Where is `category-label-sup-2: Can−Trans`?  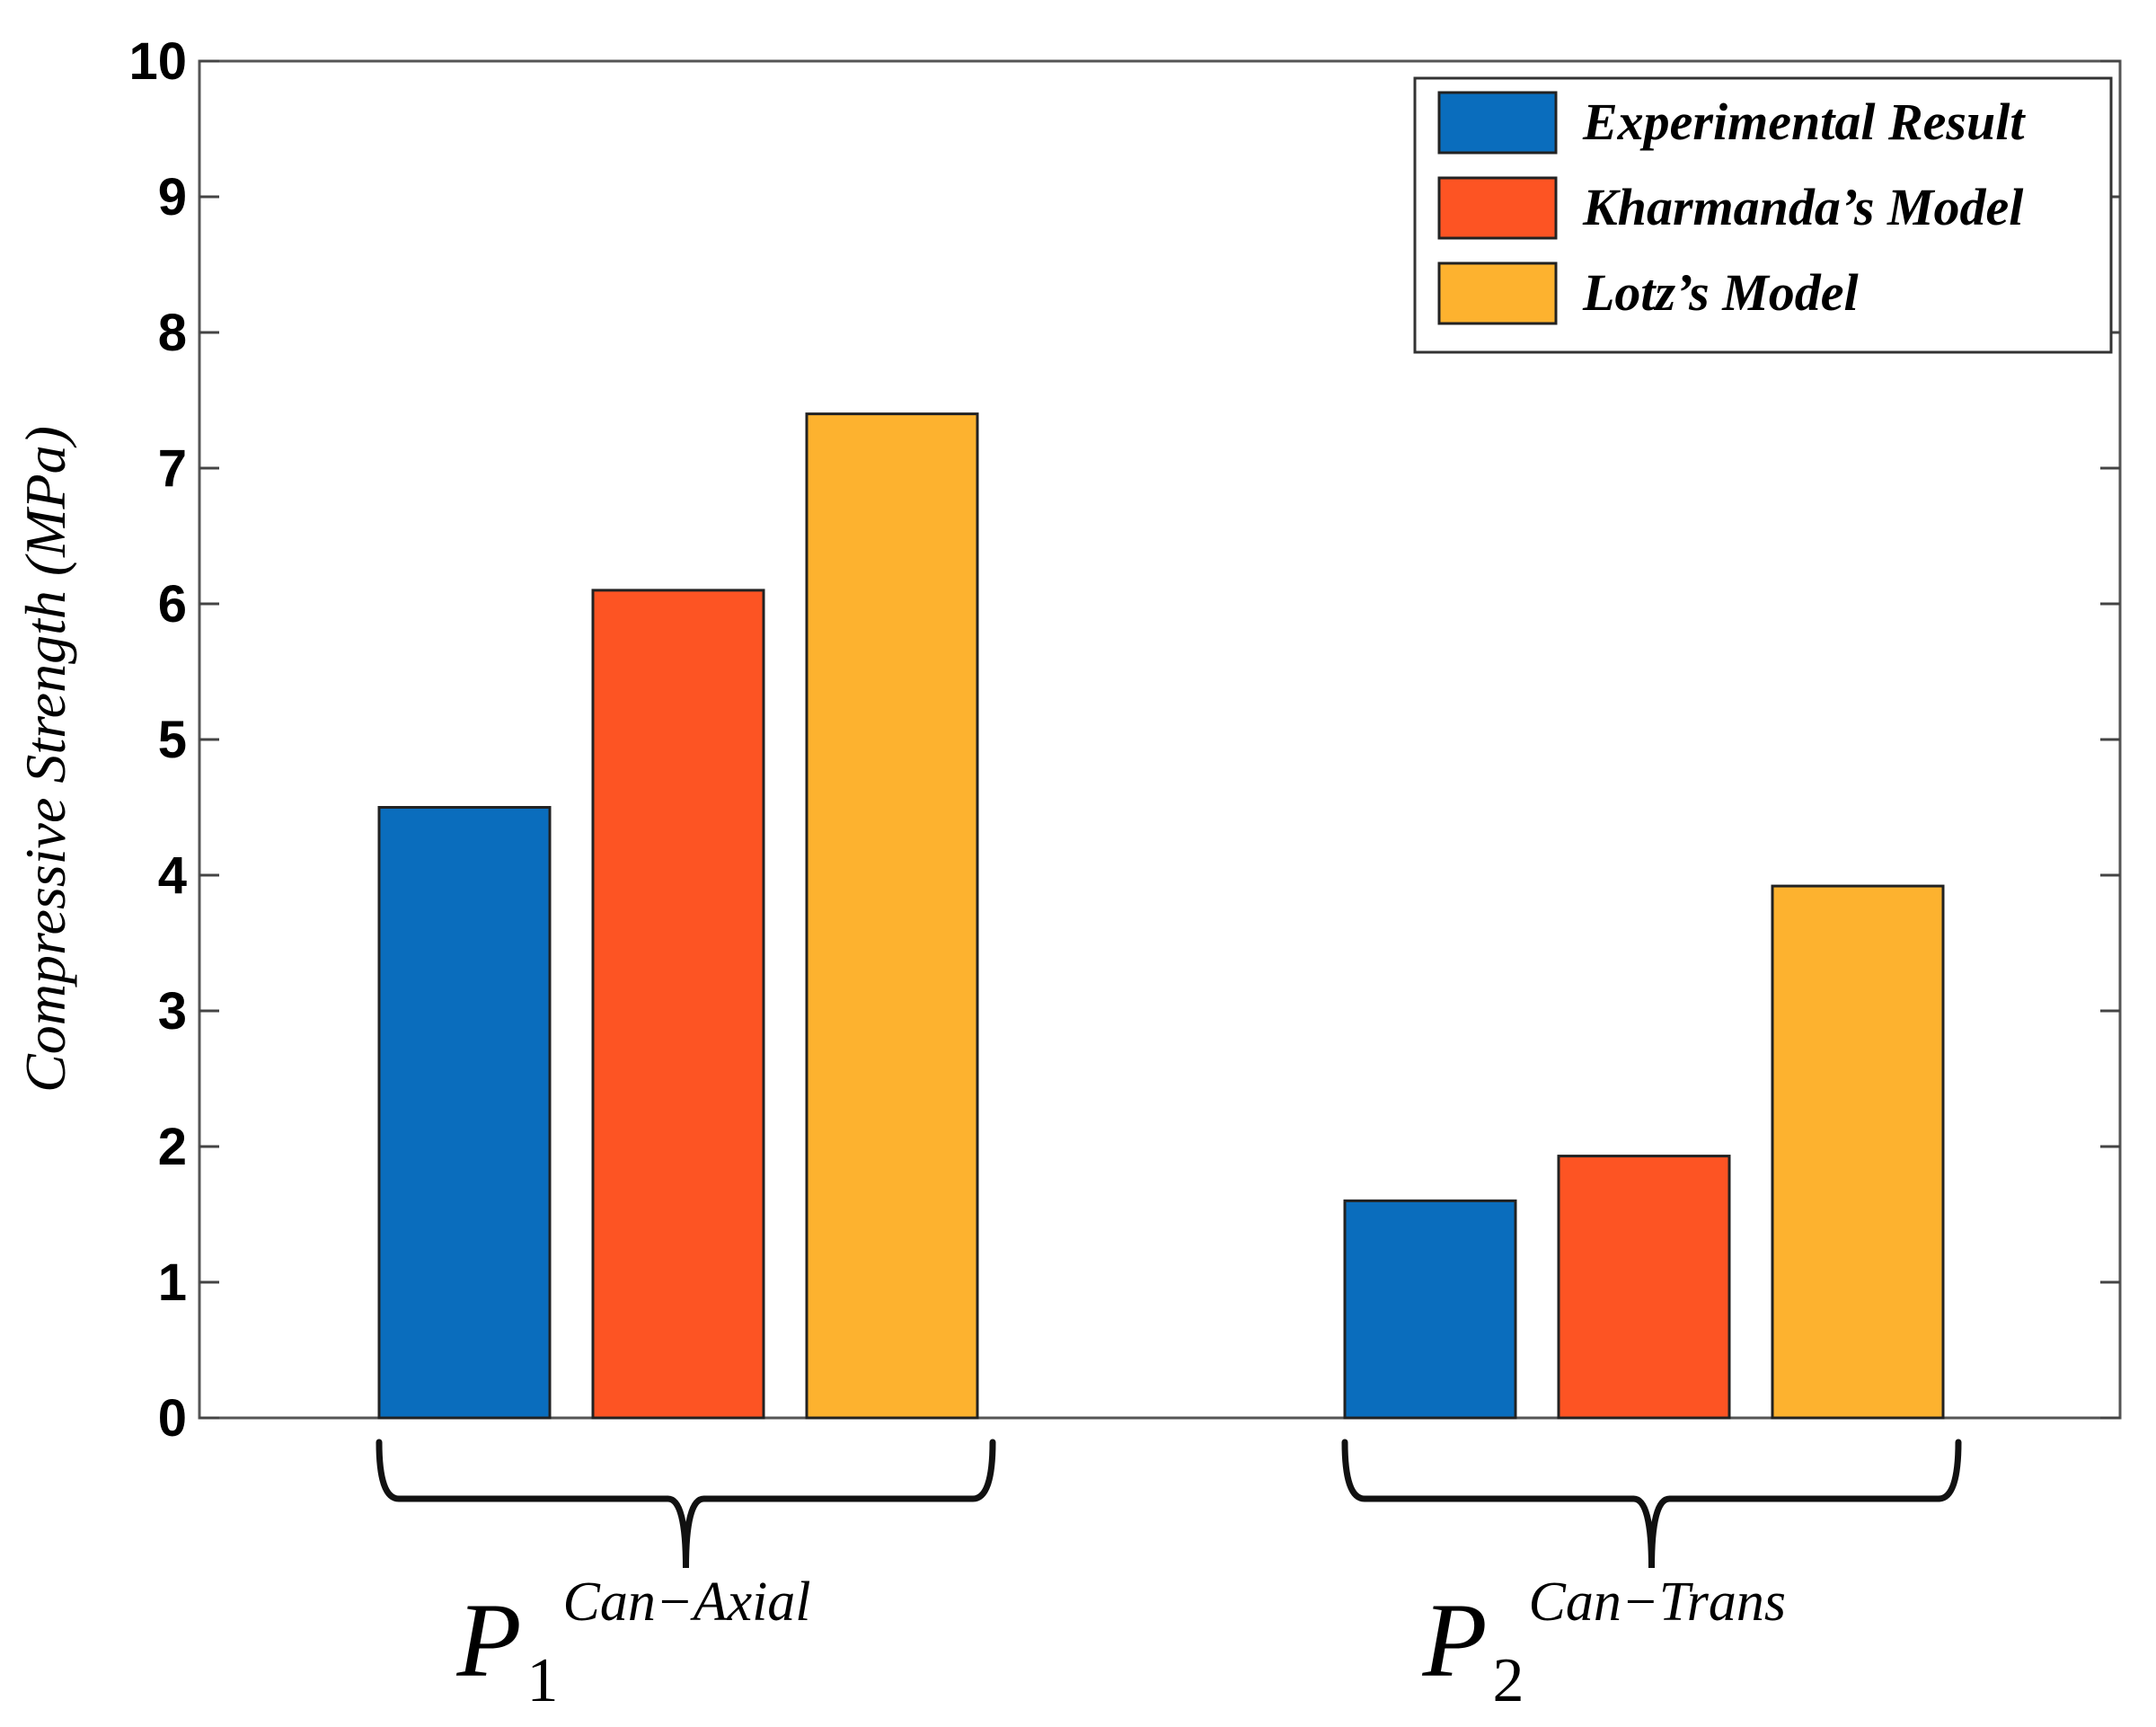
category-label-sup-2: Can−Trans is located at coordinates (1658, 1603).